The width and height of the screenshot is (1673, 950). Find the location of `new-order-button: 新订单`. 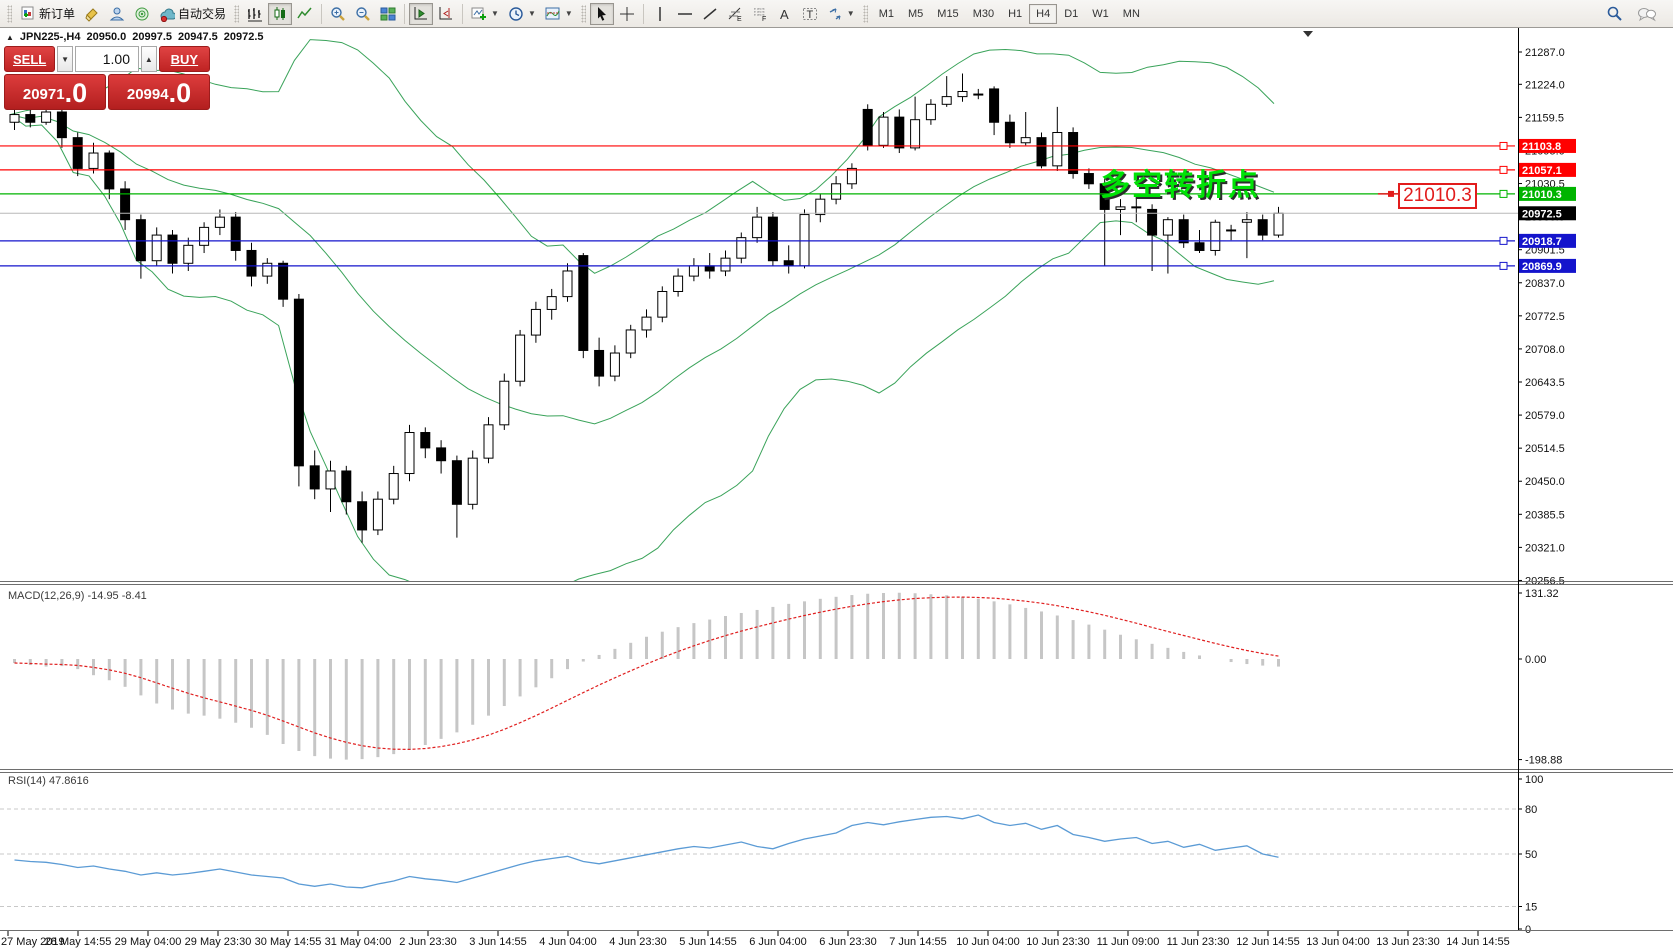

new-order-button: 新订单 is located at coordinates (47, 14).